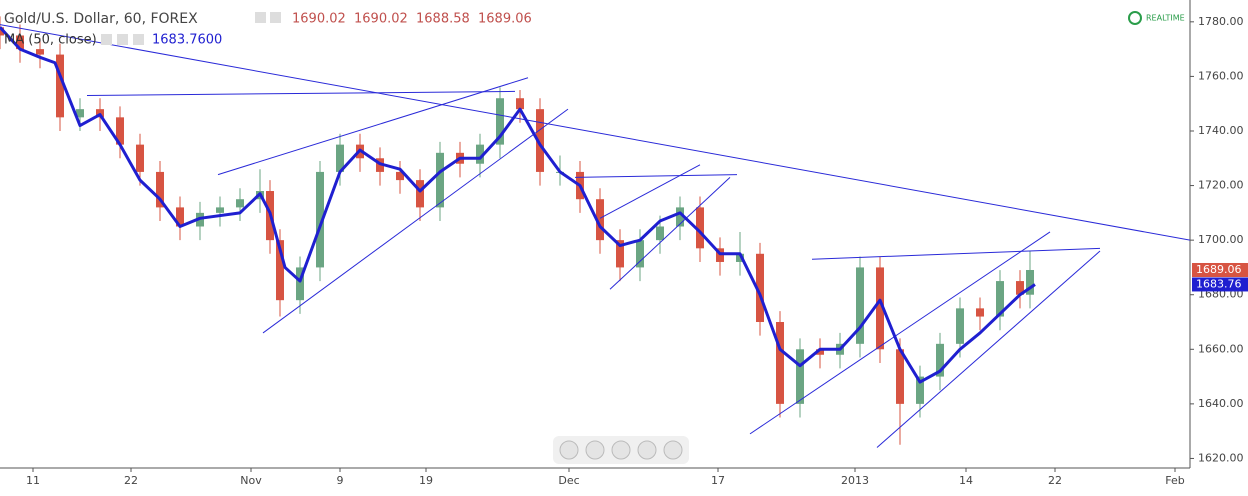 The height and width of the screenshot is (496, 1248). I want to click on reset, so click(621, 450).